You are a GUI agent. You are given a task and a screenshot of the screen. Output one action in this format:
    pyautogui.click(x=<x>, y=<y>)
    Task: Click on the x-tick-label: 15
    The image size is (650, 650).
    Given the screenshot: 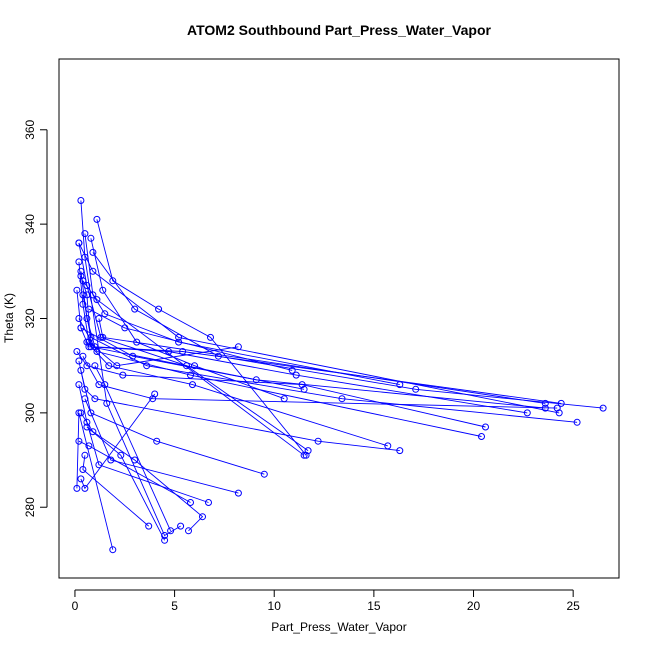 What is the action you would take?
    pyautogui.click(x=374, y=606)
    